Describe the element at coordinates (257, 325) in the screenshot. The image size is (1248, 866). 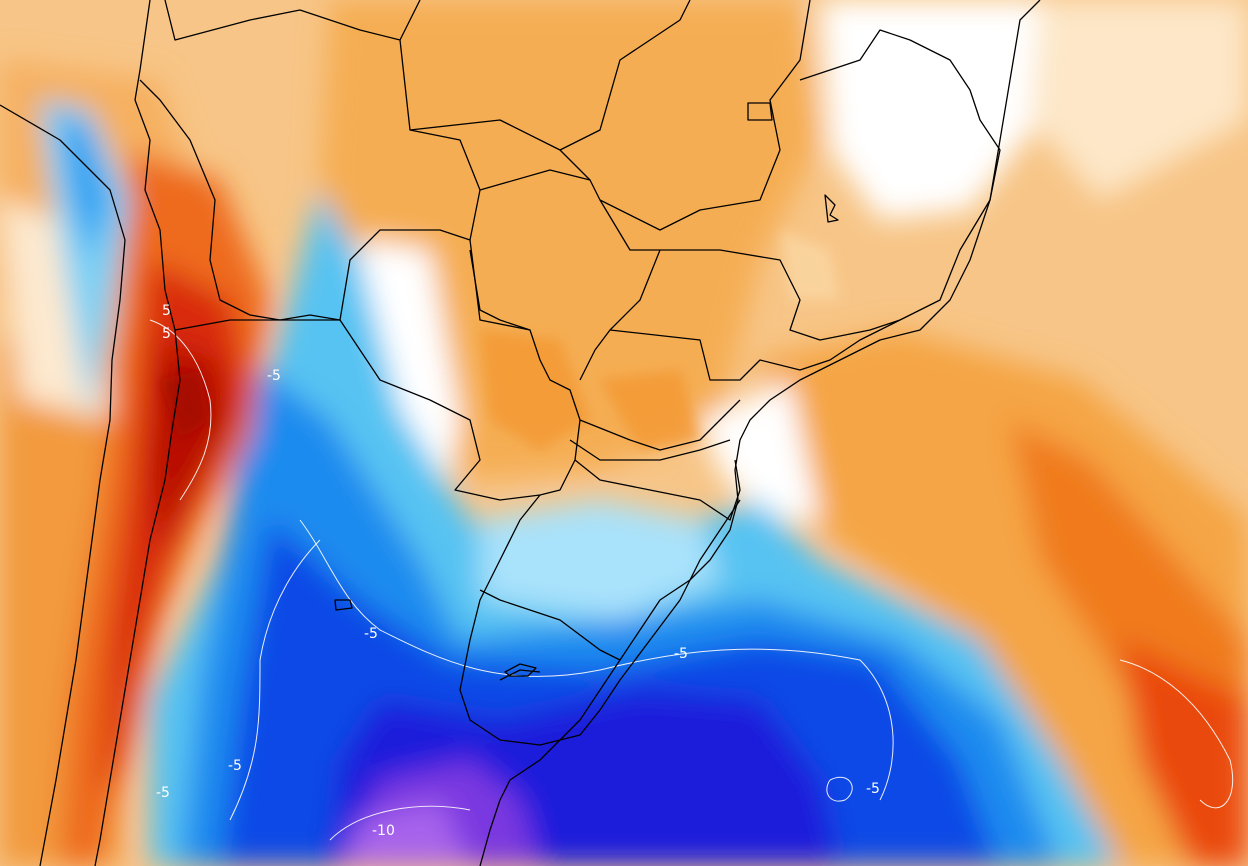
I see `border-argentina-interior` at that location.